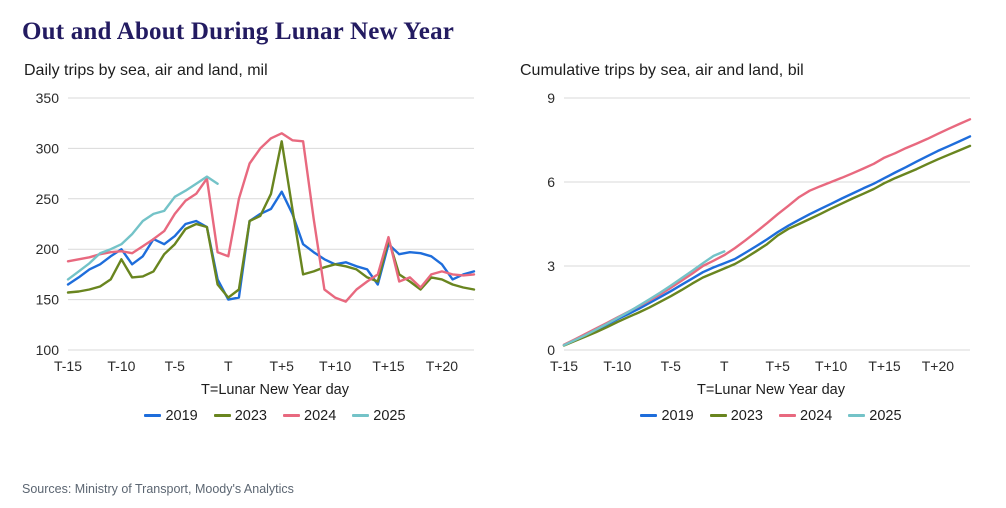  What do you see at coordinates (48, 198) in the screenshot?
I see `y-tick-label: 250` at bounding box center [48, 198].